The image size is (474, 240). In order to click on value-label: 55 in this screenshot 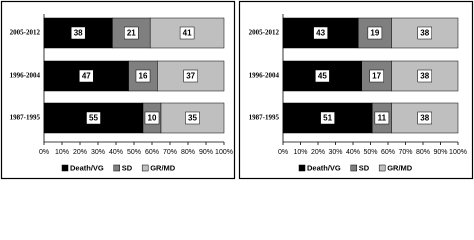, I will do `click(93, 118)`.